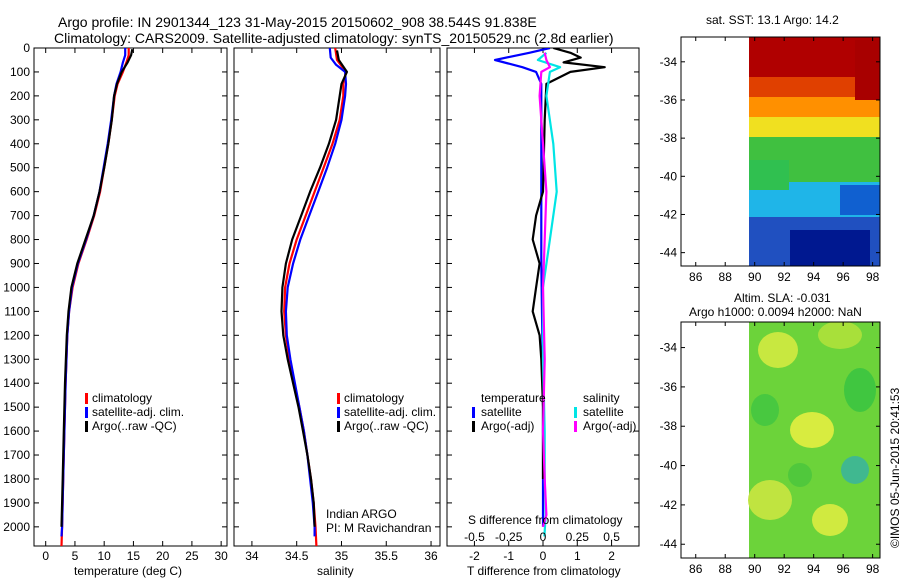 The width and height of the screenshot is (900, 580). I want to click on legend-swatch-argo, so click(338, 426).